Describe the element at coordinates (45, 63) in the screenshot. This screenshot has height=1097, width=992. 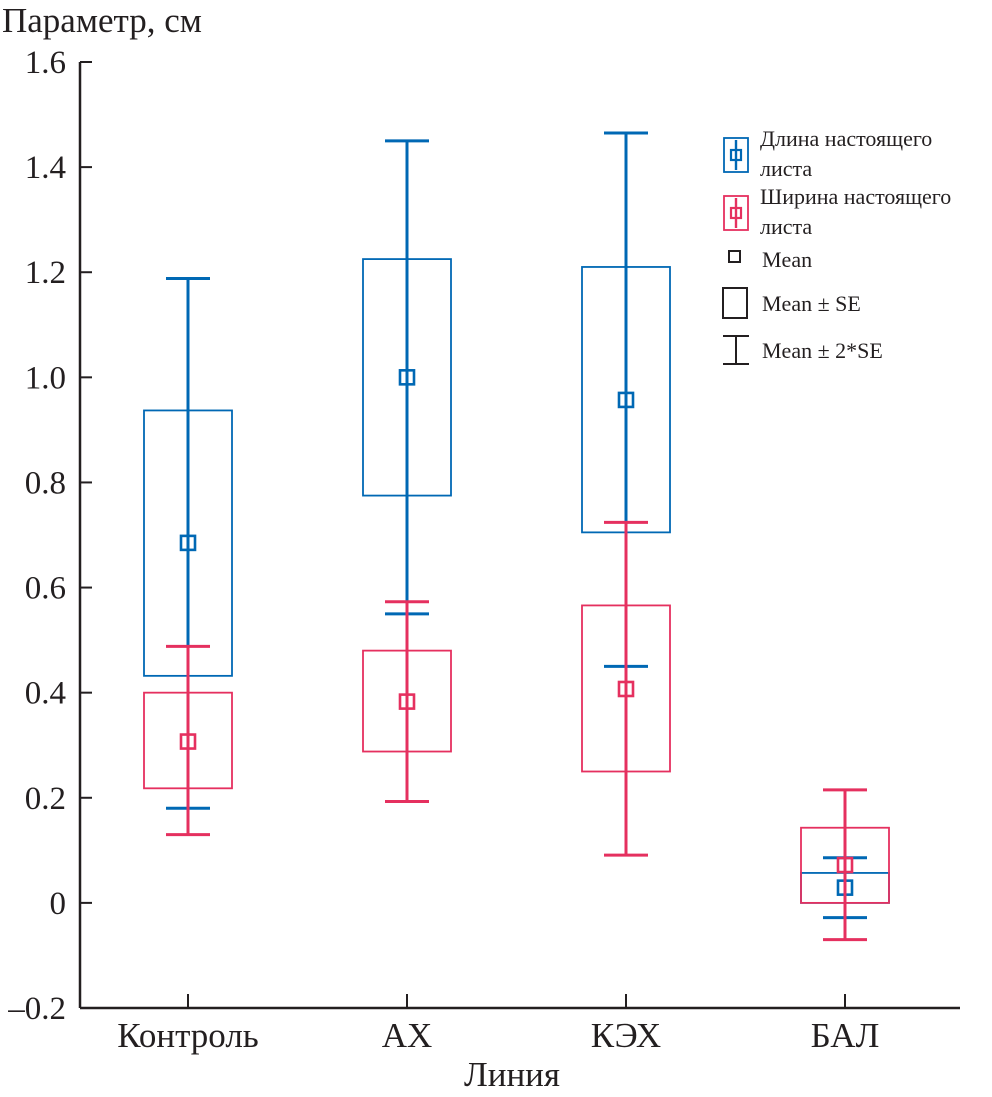
I see `y-tick-label: 1.6` at that location.